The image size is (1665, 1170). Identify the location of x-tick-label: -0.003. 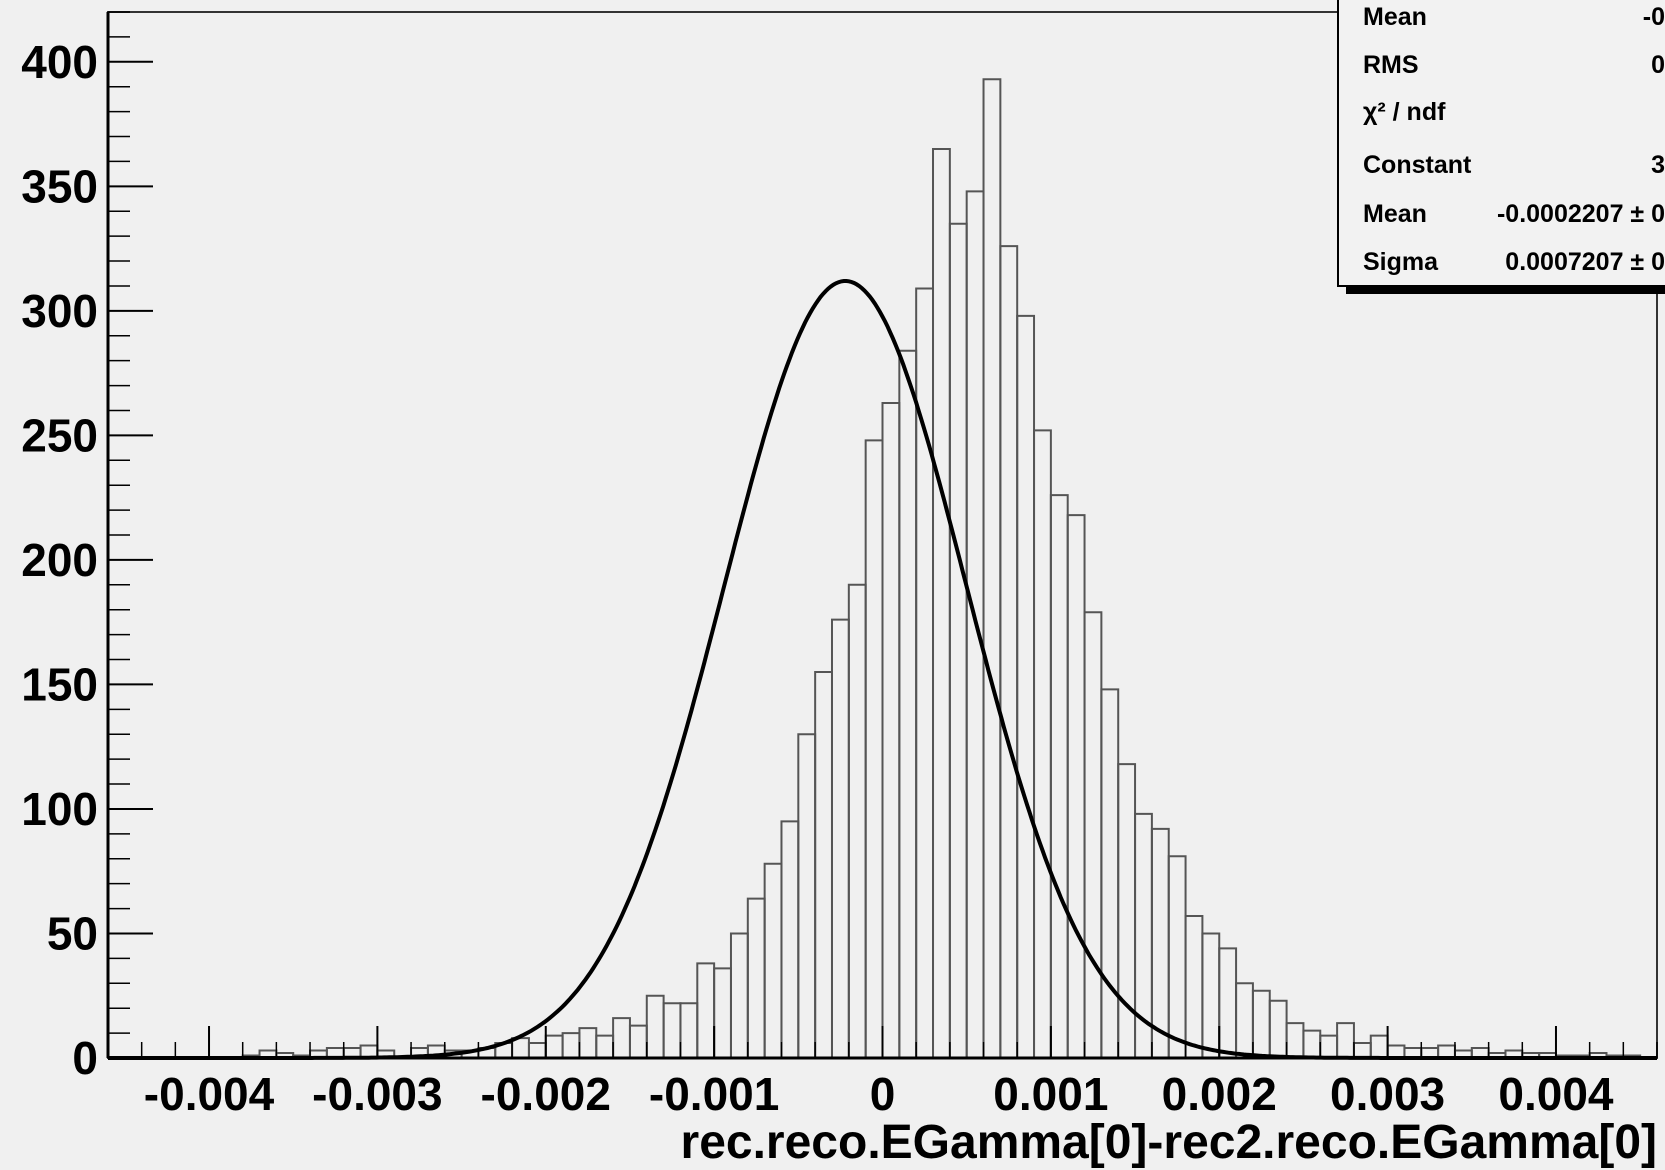
(377, 1094).